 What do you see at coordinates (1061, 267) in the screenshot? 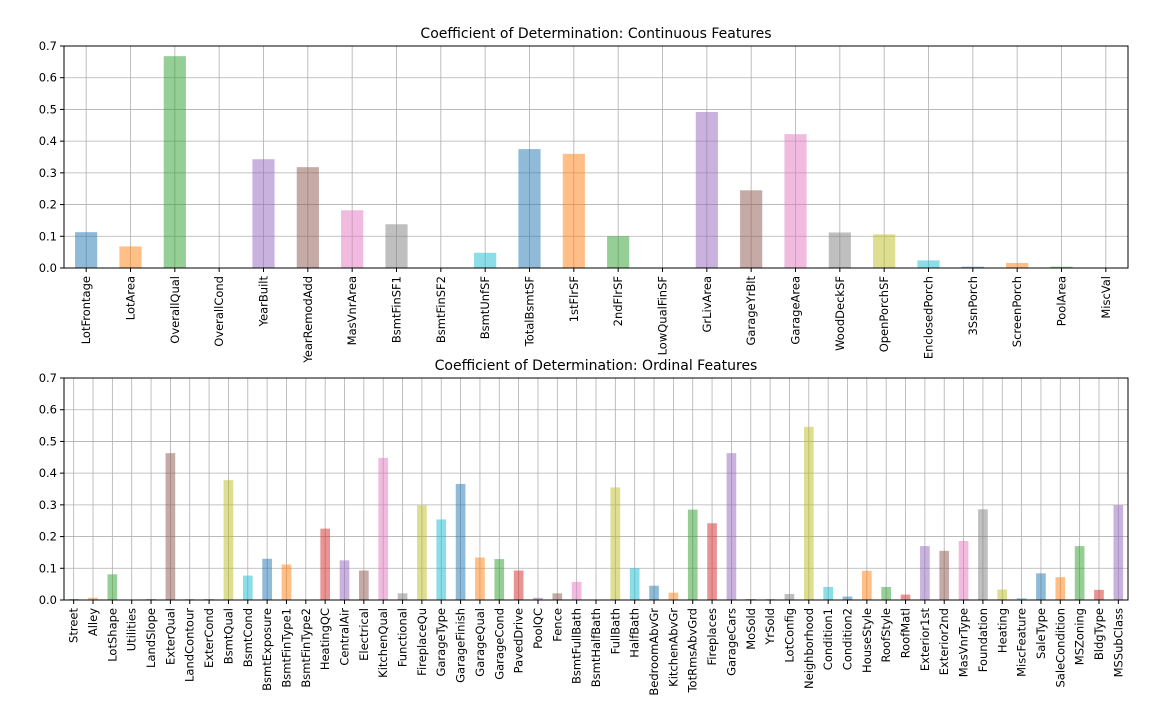
I see `bar-poolarea` at bounding box center [1061, 267].